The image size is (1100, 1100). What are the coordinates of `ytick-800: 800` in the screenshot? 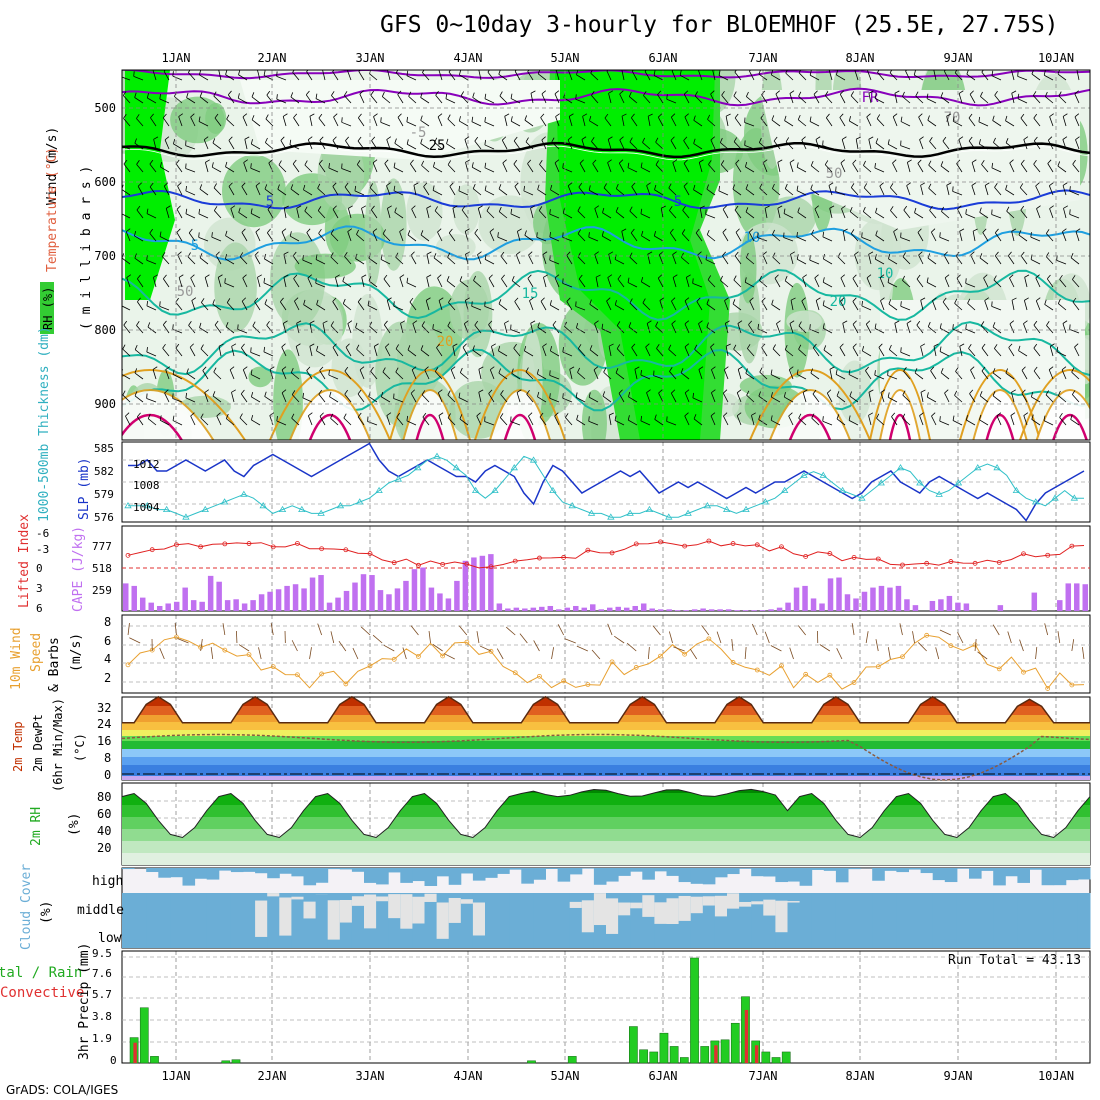 It's located at (105, 330).